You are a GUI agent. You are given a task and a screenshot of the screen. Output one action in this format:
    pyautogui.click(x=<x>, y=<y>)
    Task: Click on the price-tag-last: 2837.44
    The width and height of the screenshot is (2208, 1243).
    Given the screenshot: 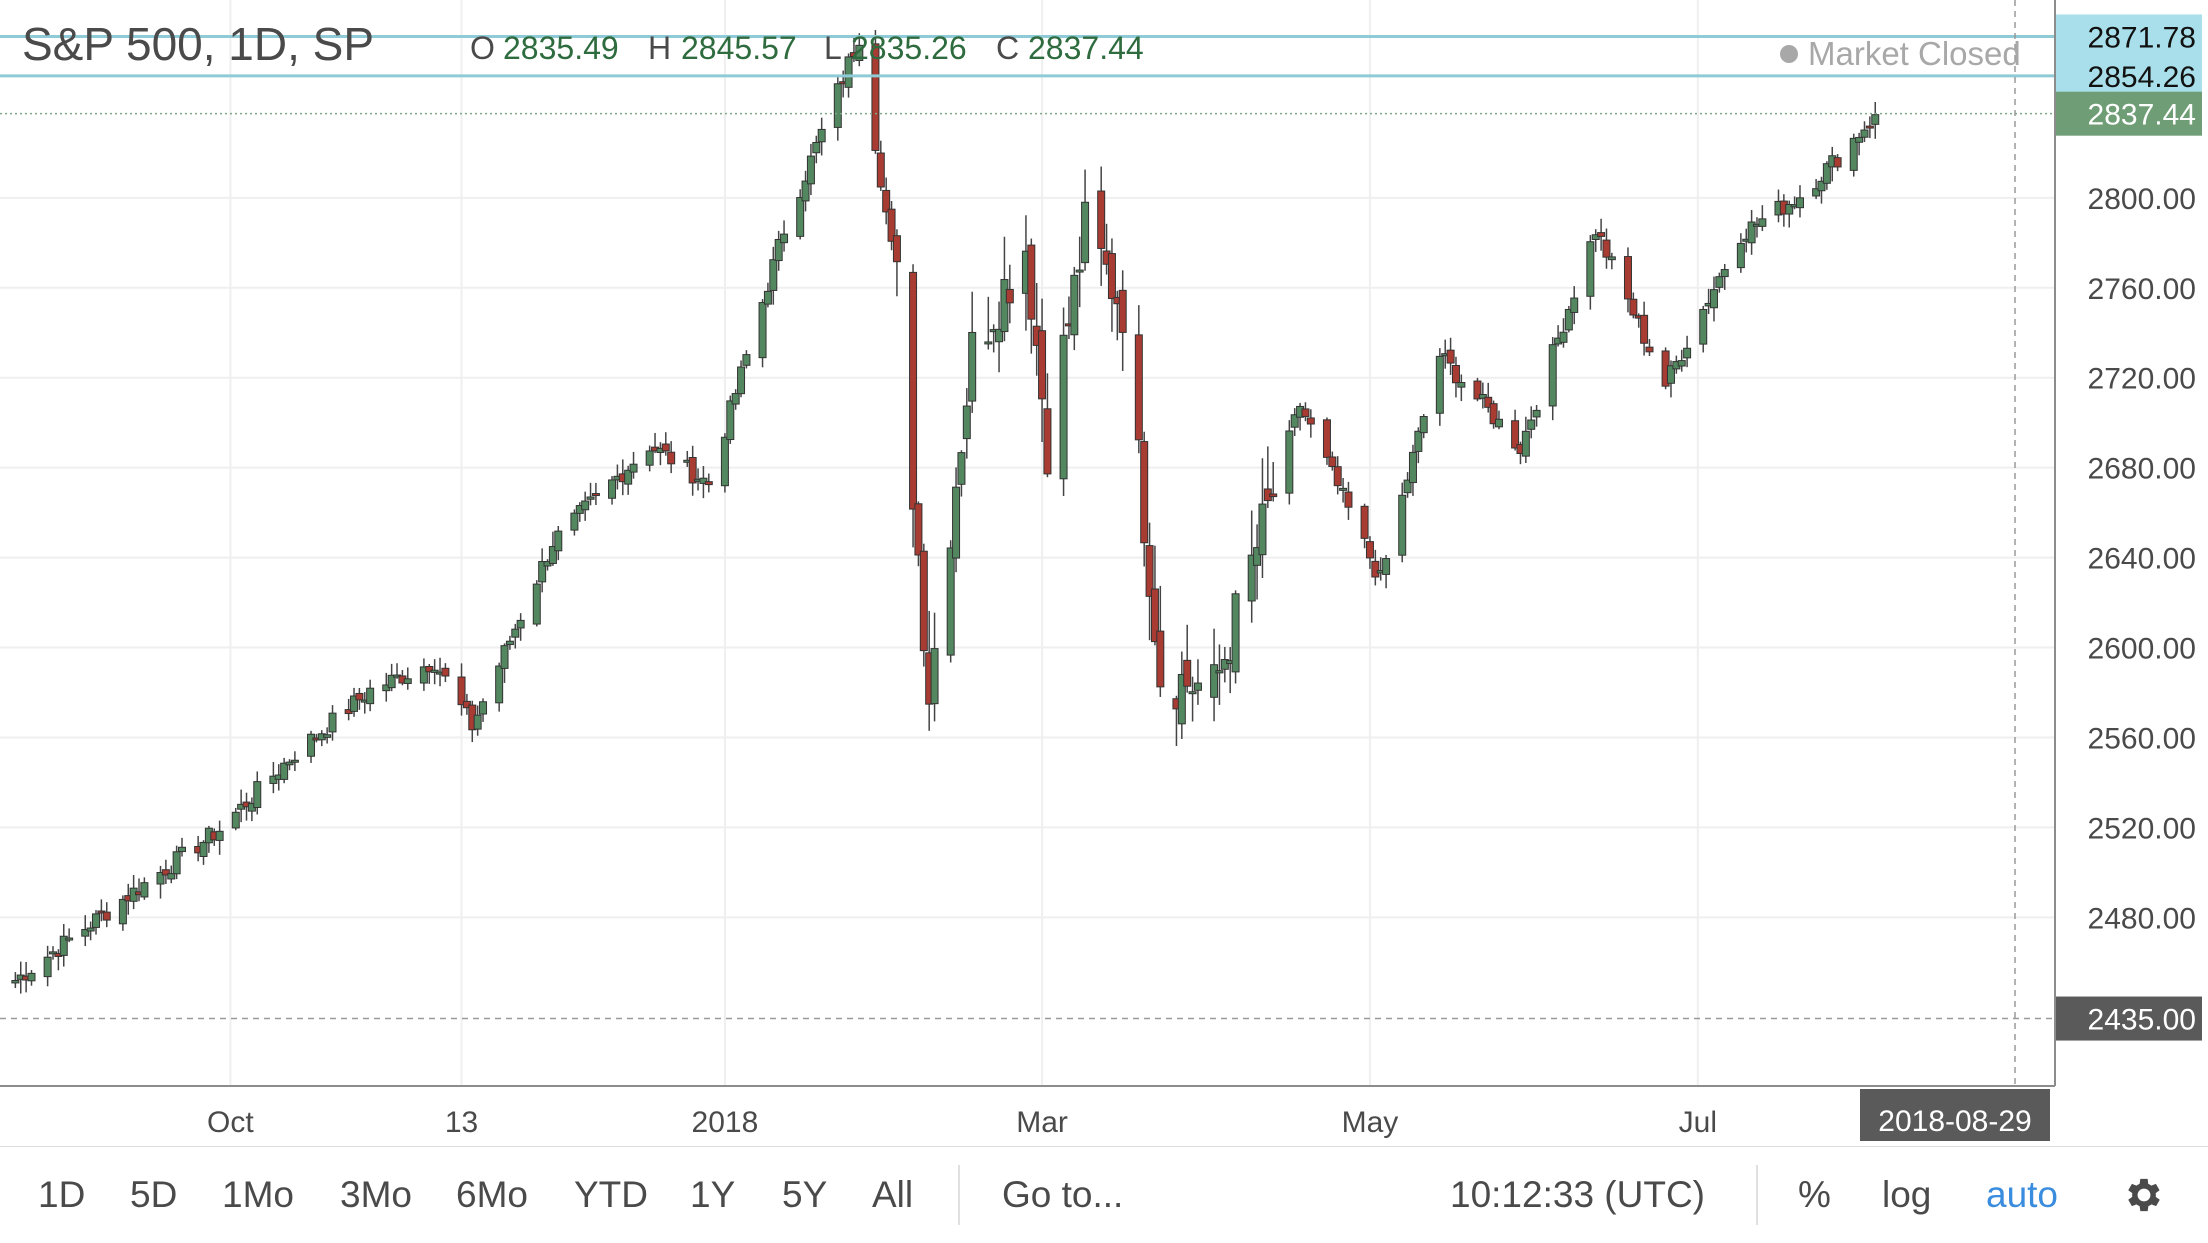 What is the action you would take?
    pyautogui.click(x=2129, y=113)
    